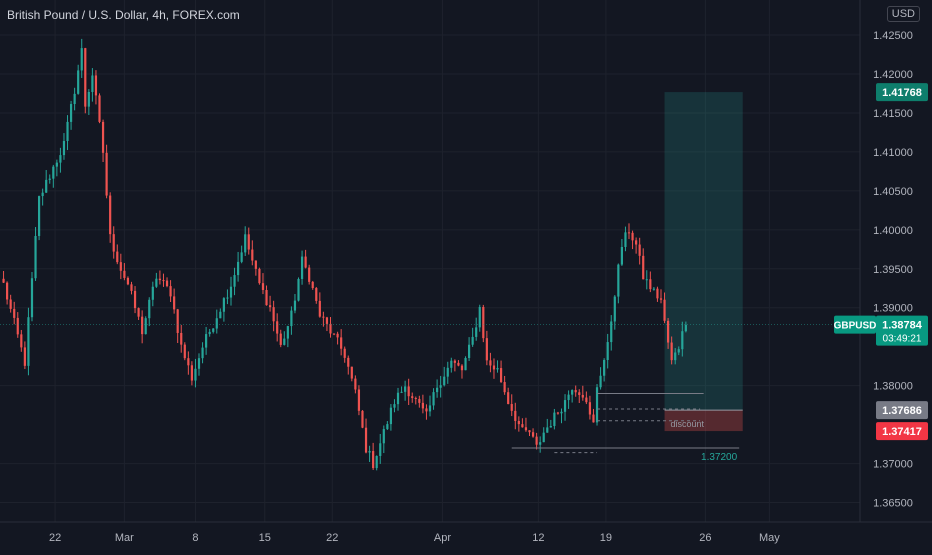 The width and height of the screenshot is (932, 555). Describe the element at coordinates (855, 326) in the screenshot. I see `symbol-tag: GBPUSD` at that location.